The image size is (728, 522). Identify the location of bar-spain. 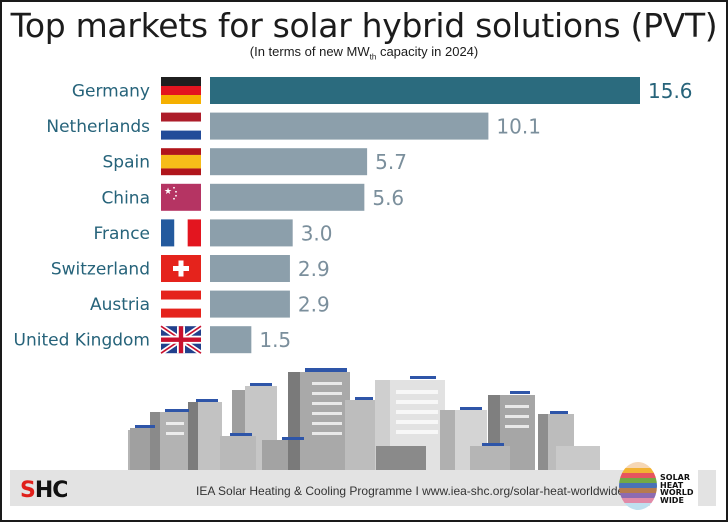
(289, 162).